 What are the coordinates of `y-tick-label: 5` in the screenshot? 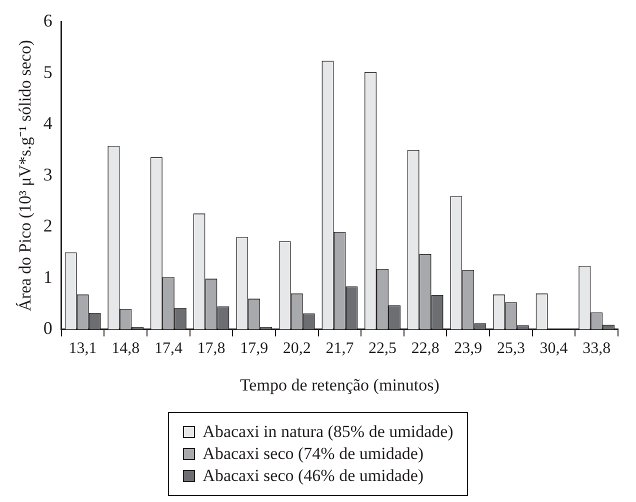 It's located at (47, 72).